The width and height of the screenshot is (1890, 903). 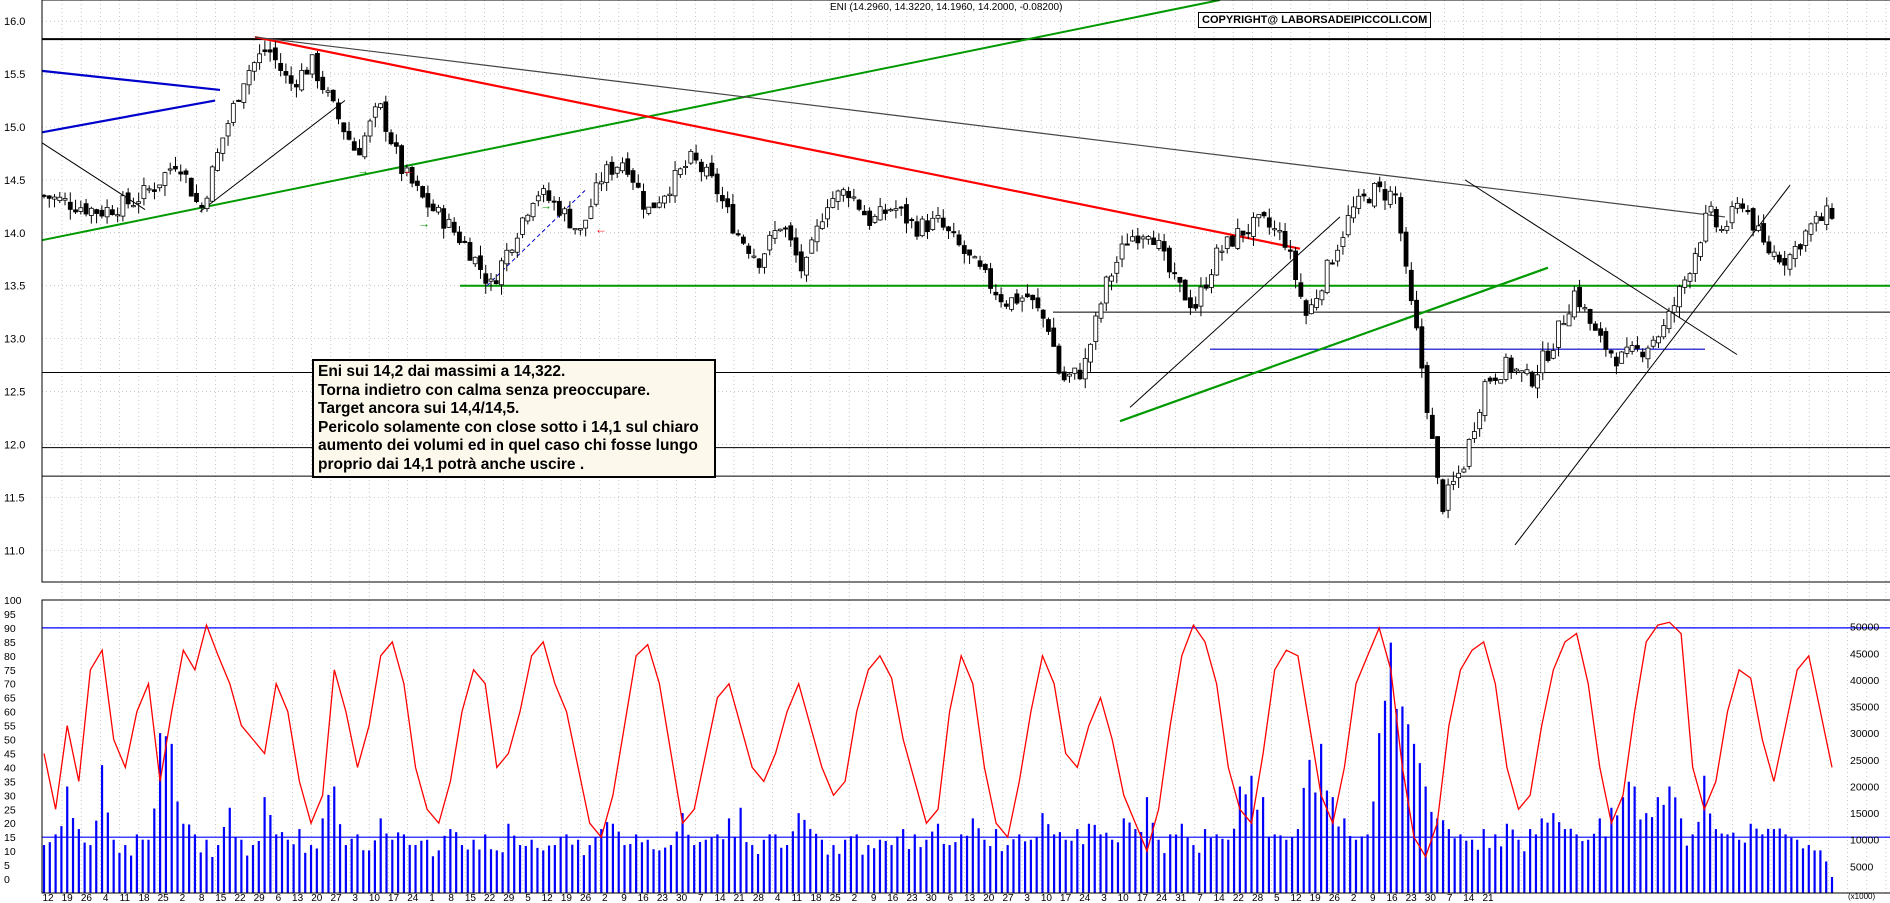 What do you see at coordinates (1864, 787) in the screenshot?
I see `volume-tick: 20000` at bounding box center [1864, 787].